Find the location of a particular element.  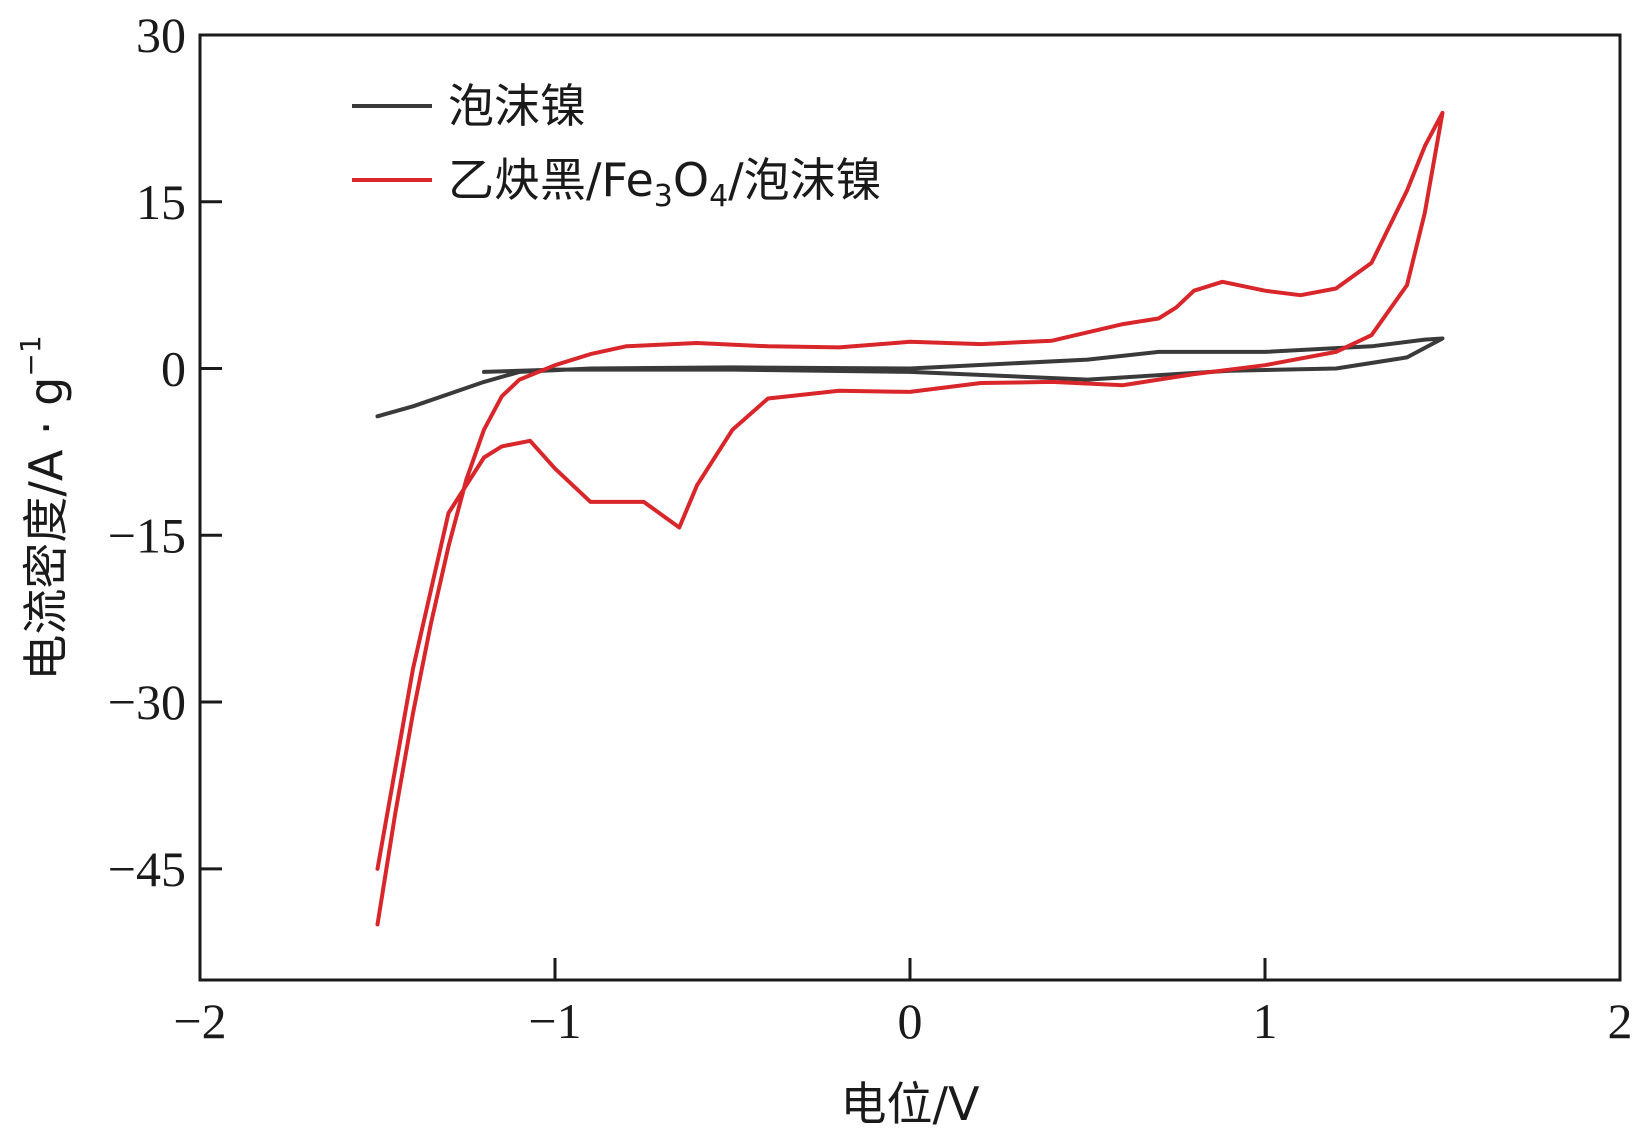

y-axis: 30 15 0 −15 −30 −45 is located at coordinates (165, 452).